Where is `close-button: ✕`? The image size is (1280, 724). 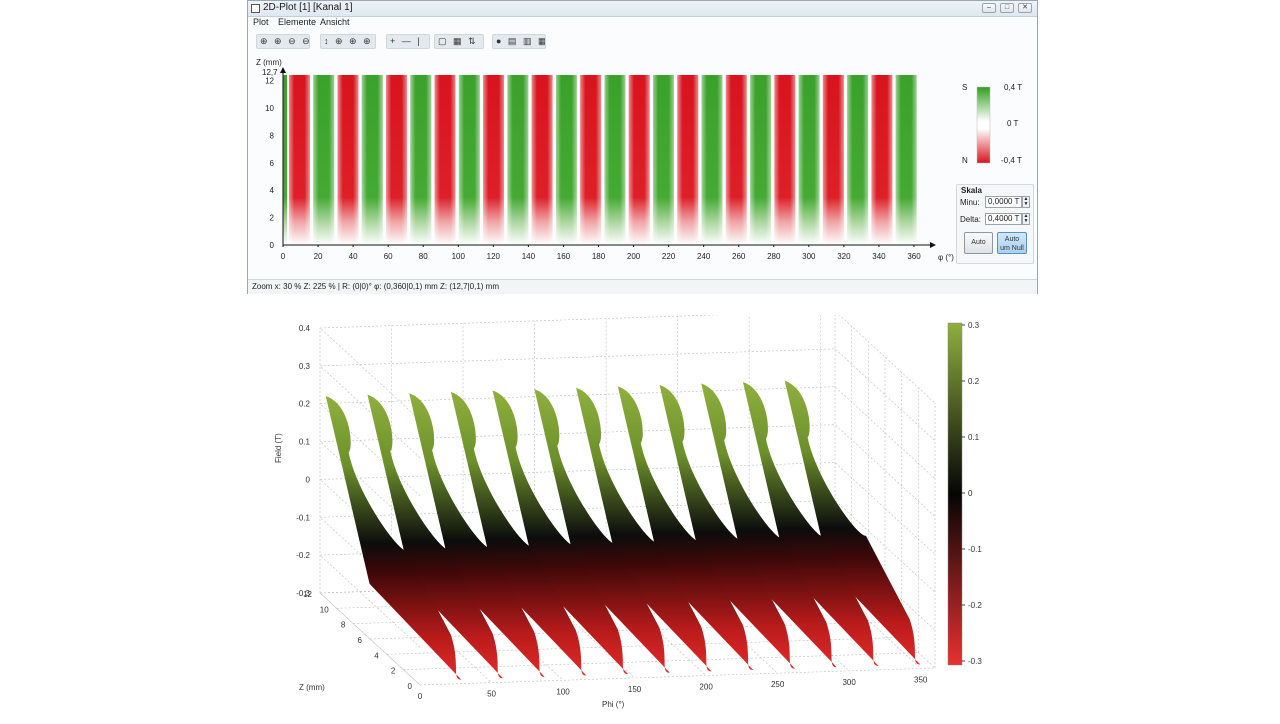 close-button: ✕ is located at coordinates (1025, 8).